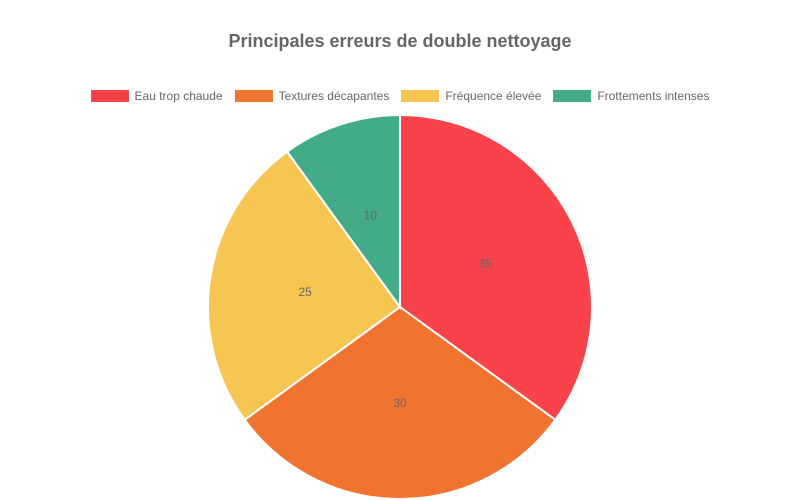 The image size is (800, 500). What do you see at coordinates (371, 216) in the screenshot?
I see `slice-value-label: 10` at bounding box center [371, 216].